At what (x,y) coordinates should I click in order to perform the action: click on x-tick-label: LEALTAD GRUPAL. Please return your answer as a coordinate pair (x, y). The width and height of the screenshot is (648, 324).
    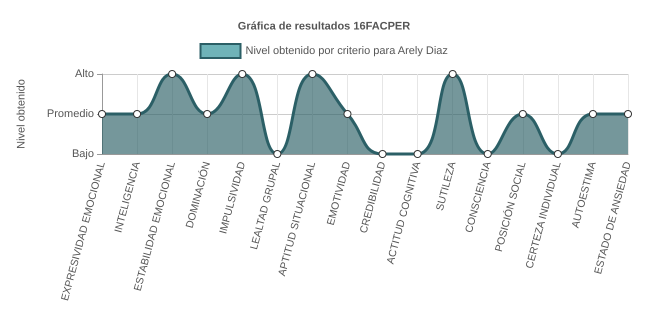
    Looking at the image, I should click on (266, 205).